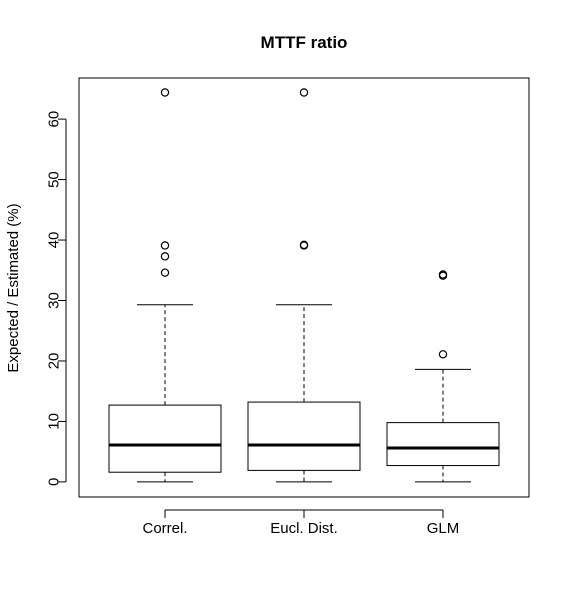 The width and height of the screenshot is (570, 596). I want to click on x-tick-label: Correl., so click(164, 528).